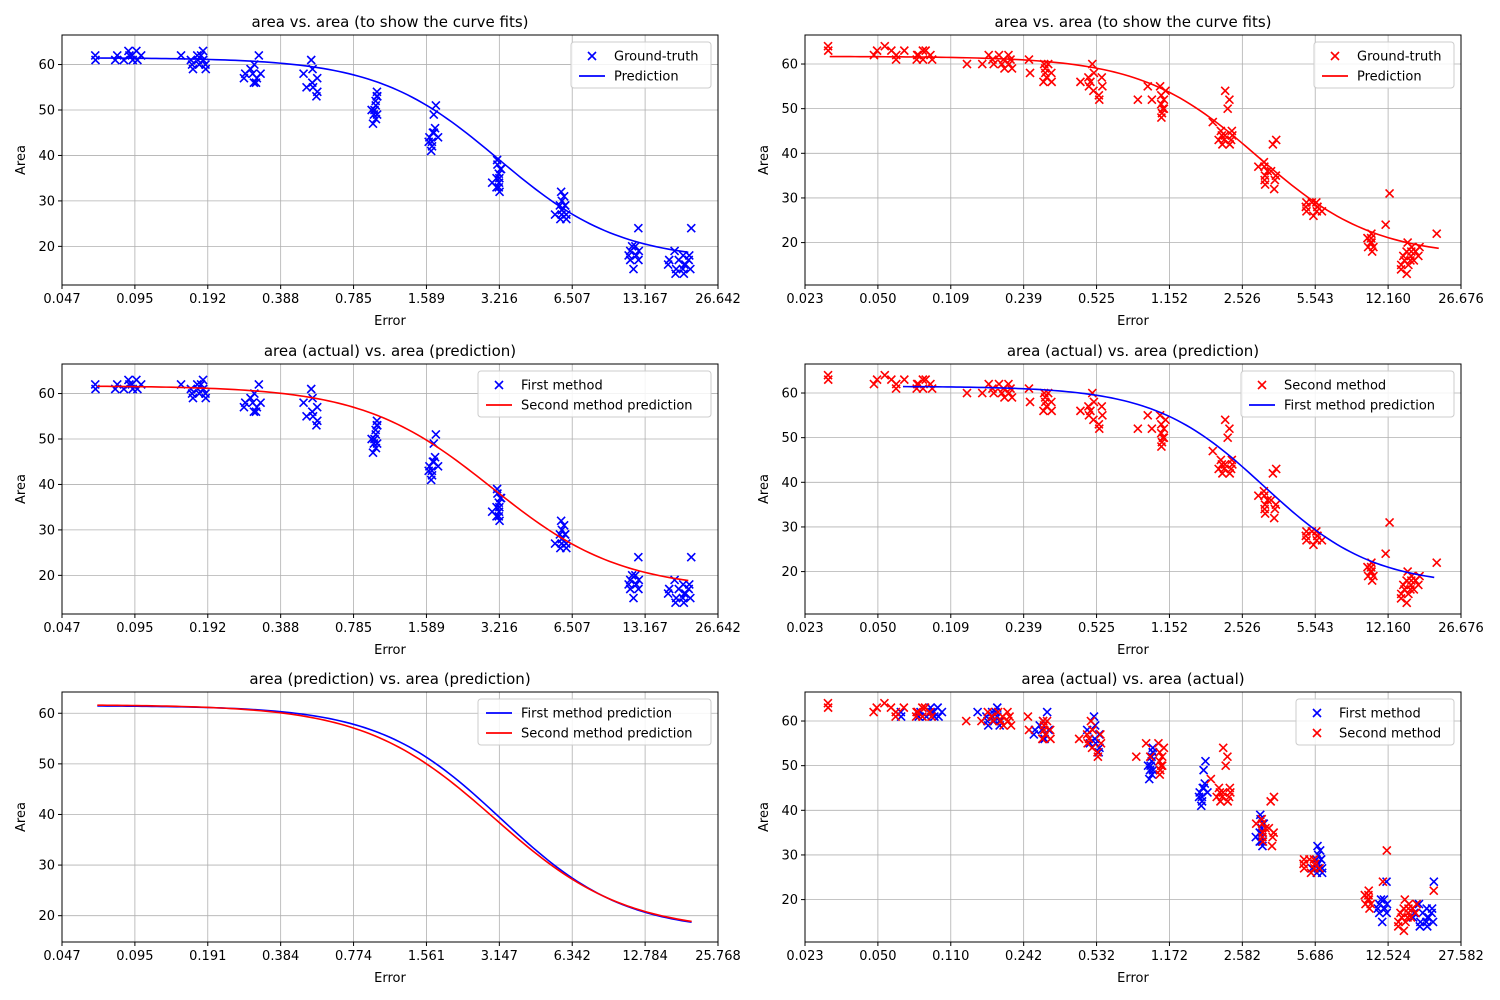 Image resolution: width=1500 pixels, height=1000 pixels. What do you see at coordinates (877, 628) in the screenshot?
I see `x-tick-label: 0.050` at bounding box center [877, 628].